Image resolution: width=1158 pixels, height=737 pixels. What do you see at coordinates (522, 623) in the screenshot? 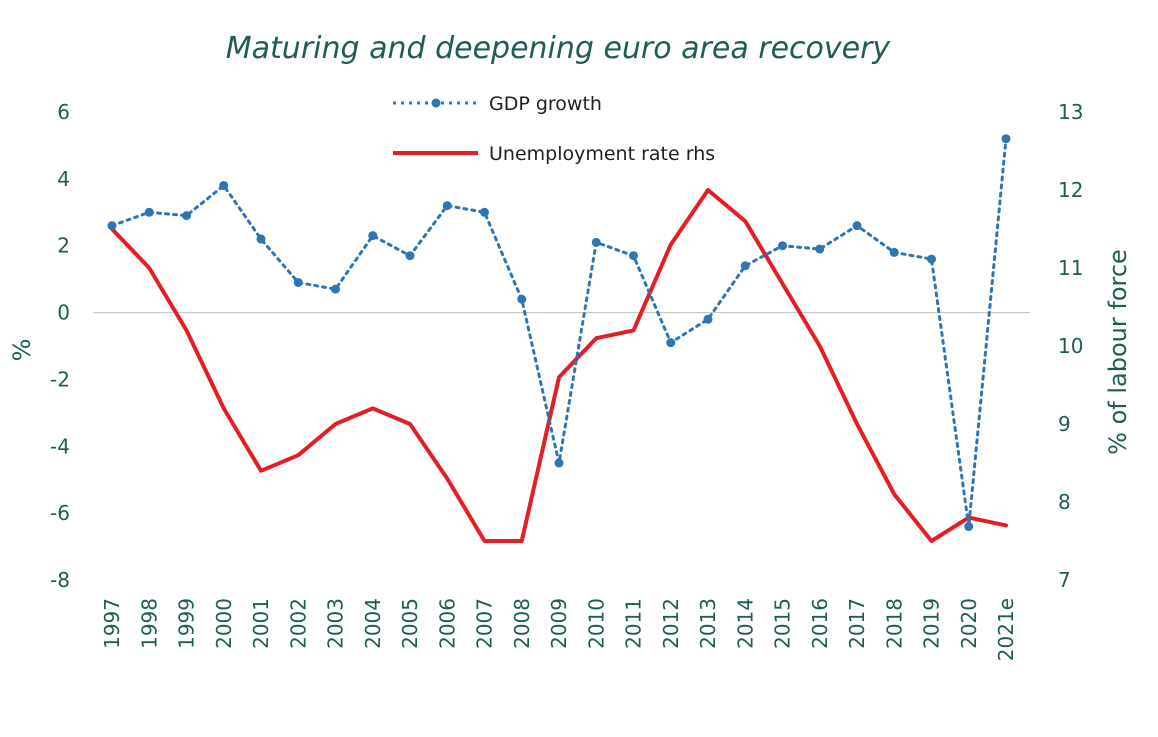
I see `x-tick-label: 2008` at bounding box center [522, 623].